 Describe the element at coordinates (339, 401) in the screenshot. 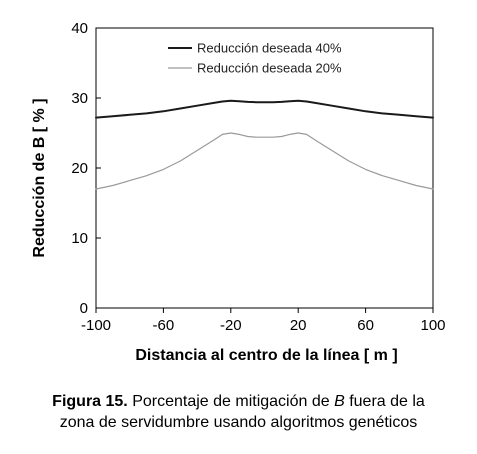

I see `caption-italic-symbol: B` at that location.